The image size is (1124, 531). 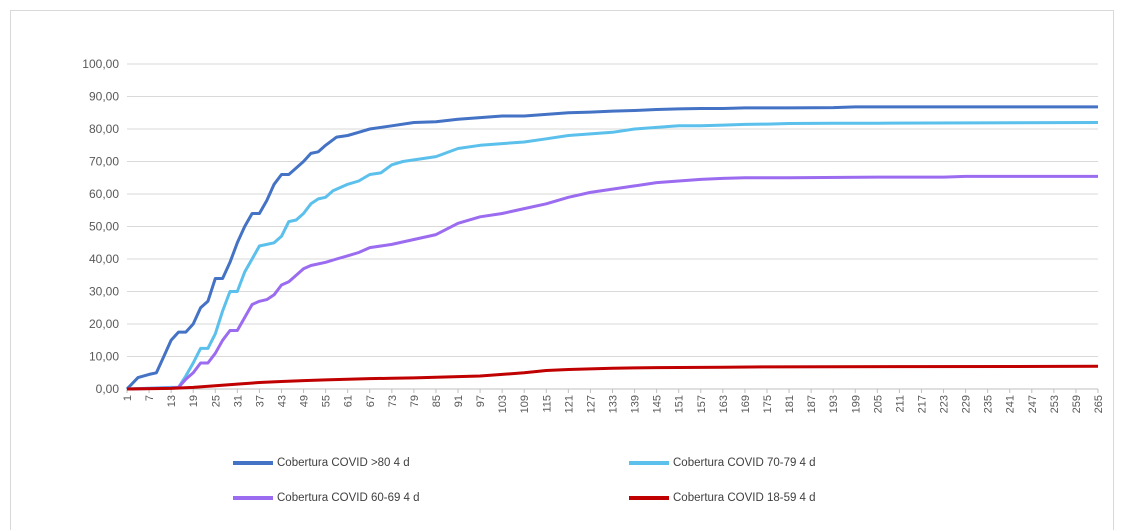 I want to click on legend-item-18-59: Cobertura COVID 18-59 4 d, so click(x=722, y=498).